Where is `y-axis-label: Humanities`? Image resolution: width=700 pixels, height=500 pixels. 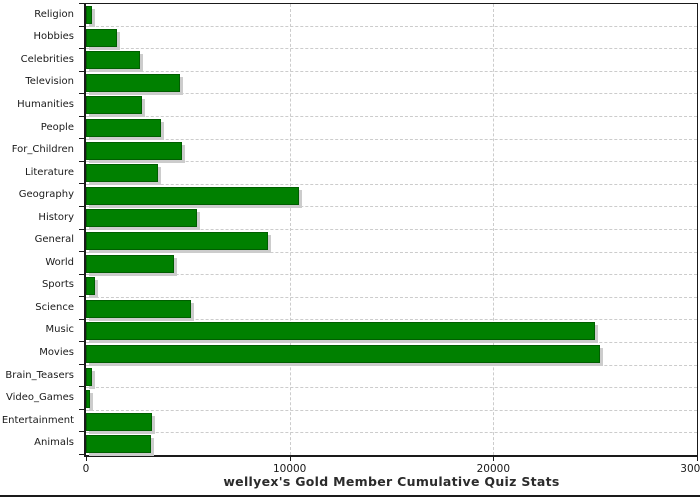
y-axis-label: Humanities is located at coordinates (45, 104).